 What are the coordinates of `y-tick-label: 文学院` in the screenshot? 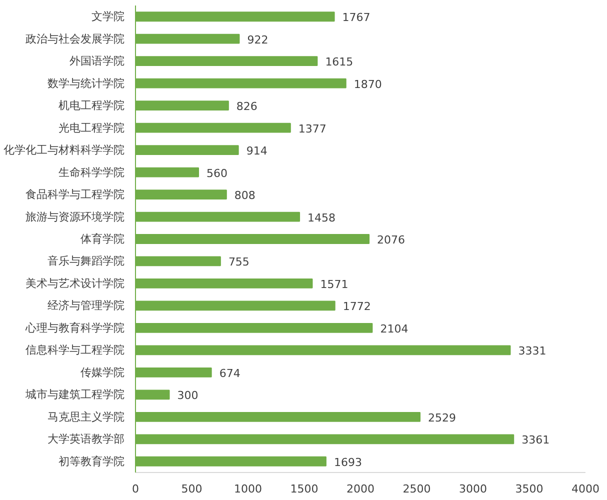 It's located at (108, 17).